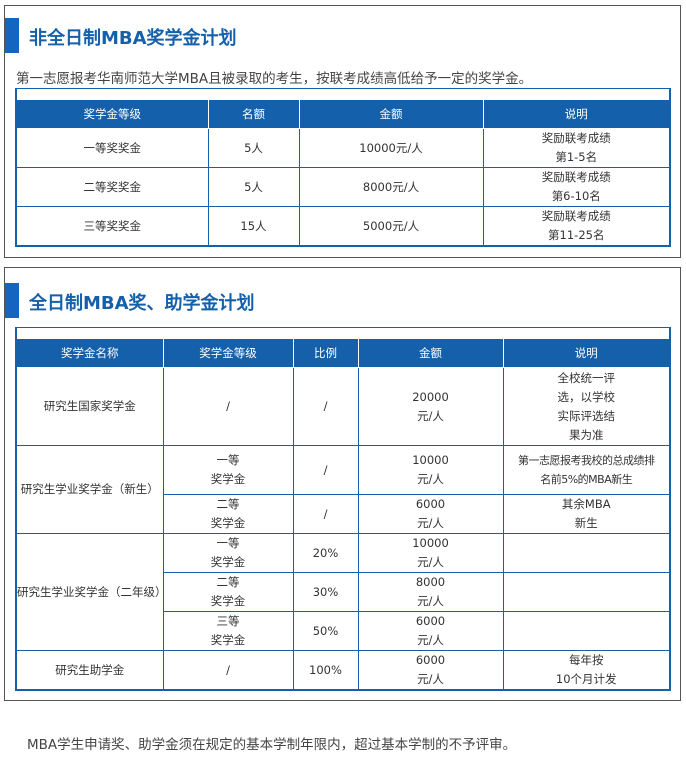  Describe the element at coordinates (391, 226) in the screenshot. I see `cell: 5000元/人` at that location.